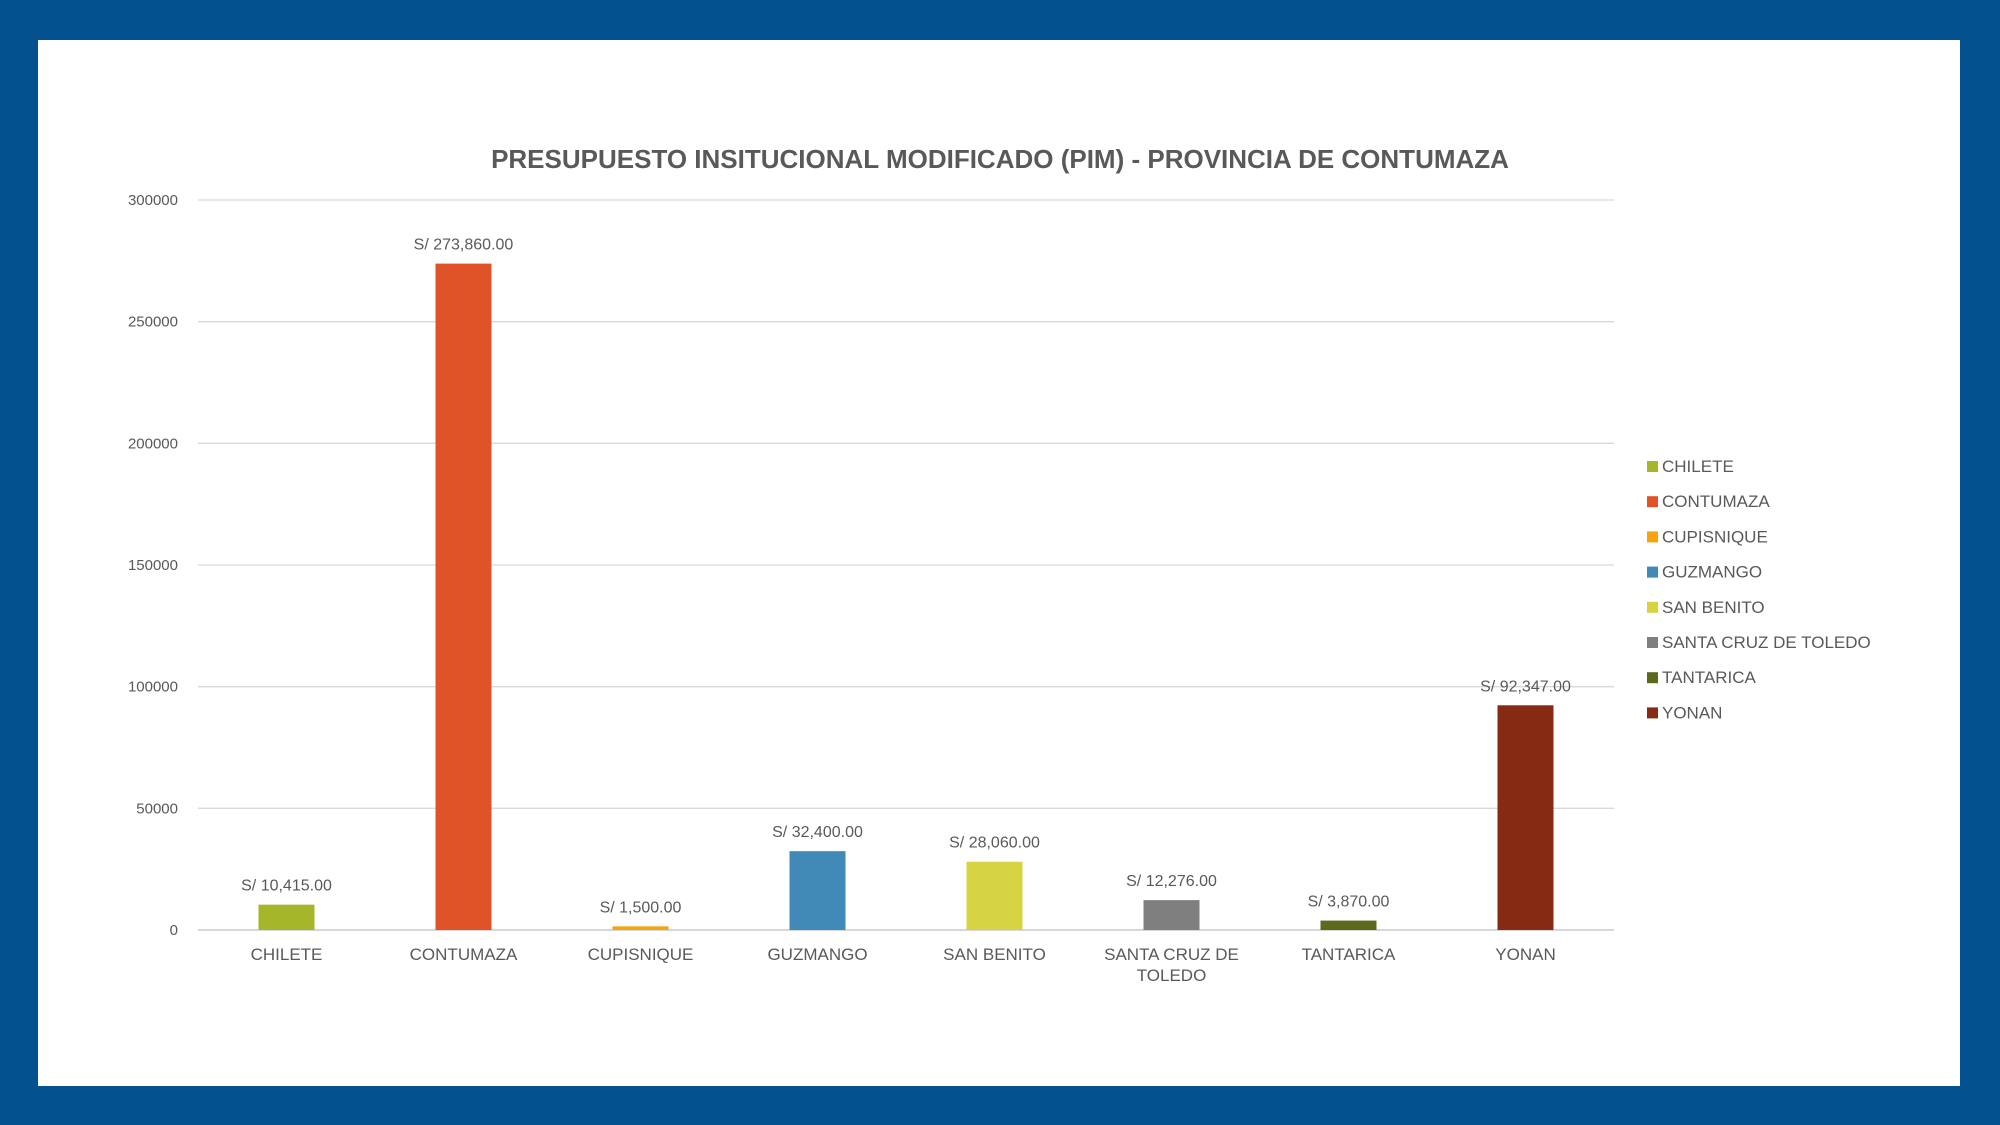  Describe the element at coordinates (286, 917) in the screenshot. I see `bar-chilete` at that location.